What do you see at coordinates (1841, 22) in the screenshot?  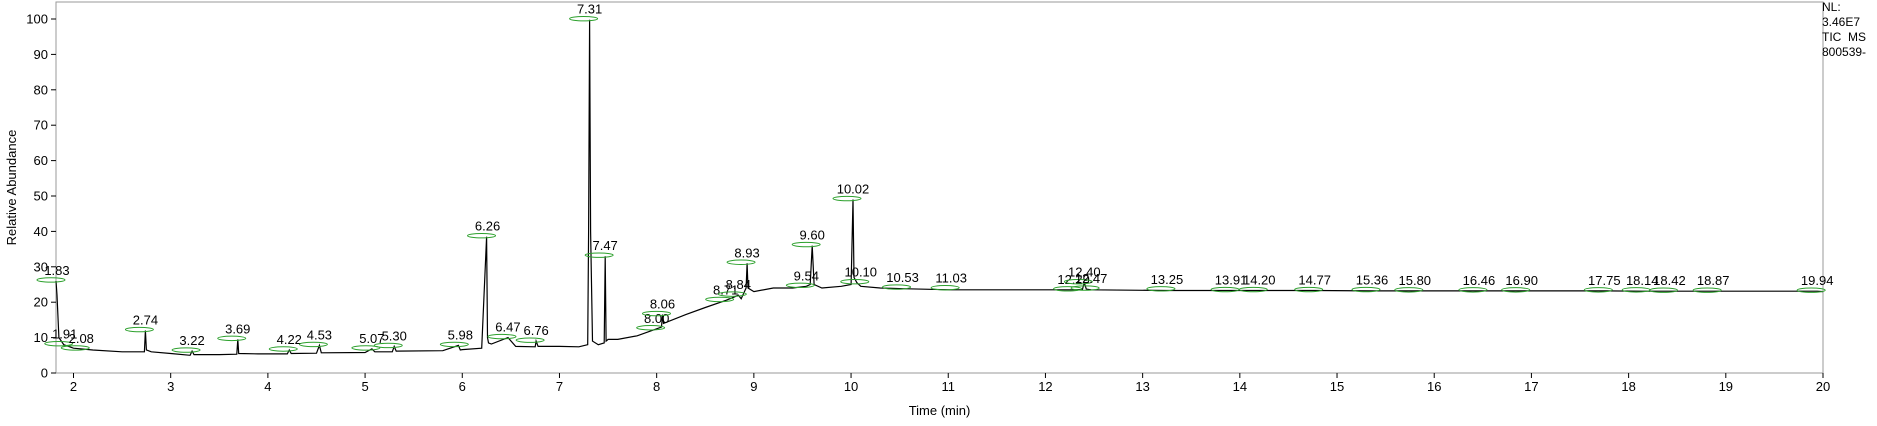 I see `nl-value: 3.46E7` at bounding box center [1841, 22].